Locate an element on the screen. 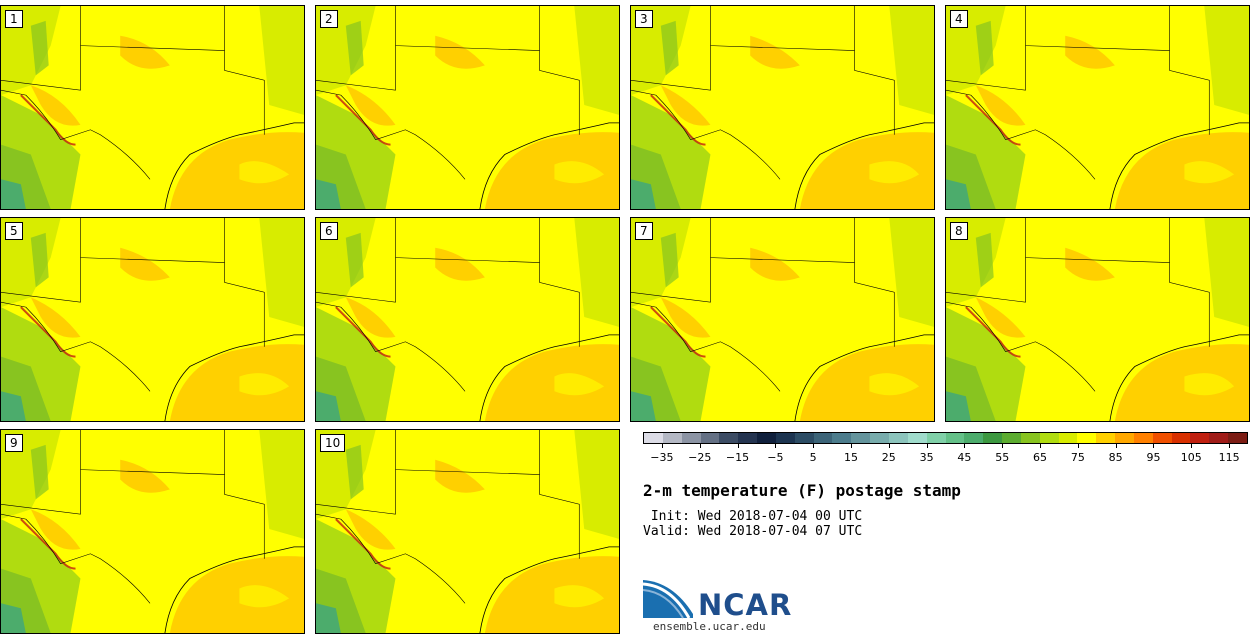  postage-stamp: 7 is located at coordinates (782, 319).